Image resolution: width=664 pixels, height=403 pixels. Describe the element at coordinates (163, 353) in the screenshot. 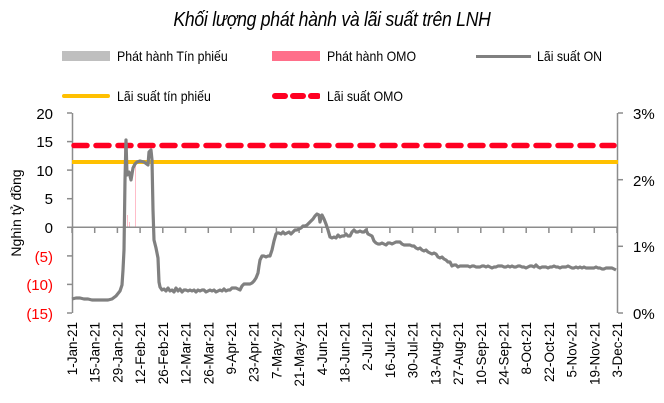

I see `svg-text: 26-Feb-21` at that location.